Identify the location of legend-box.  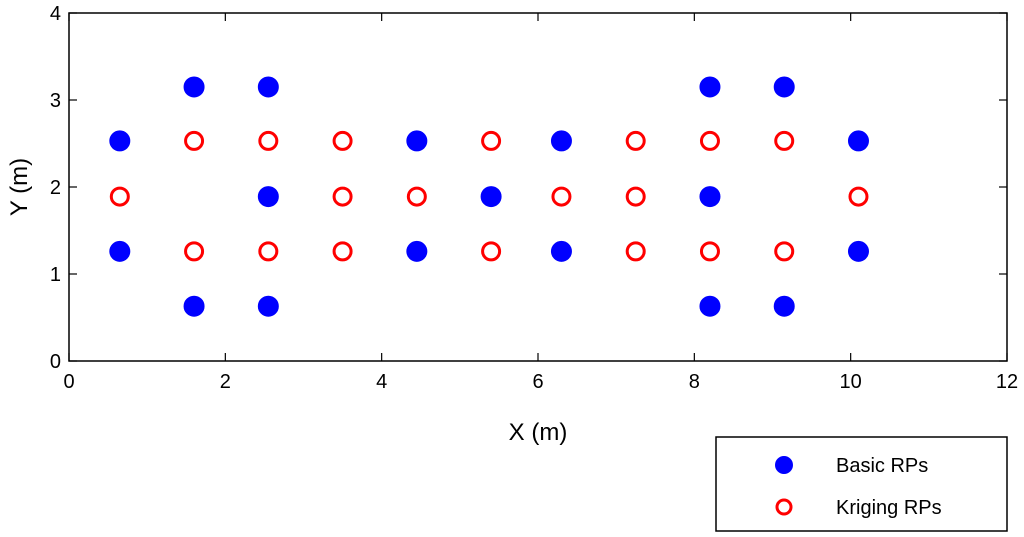
(861, 484).